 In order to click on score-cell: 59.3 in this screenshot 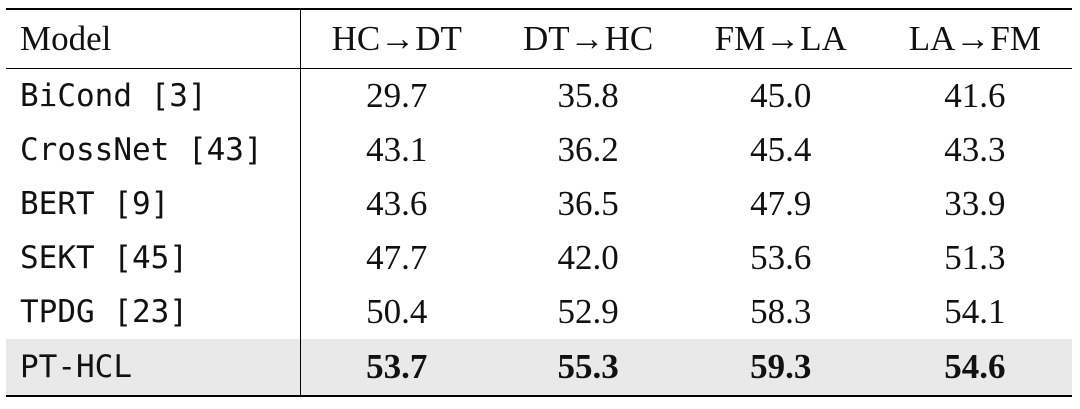, I will do `click(780, 367)`.